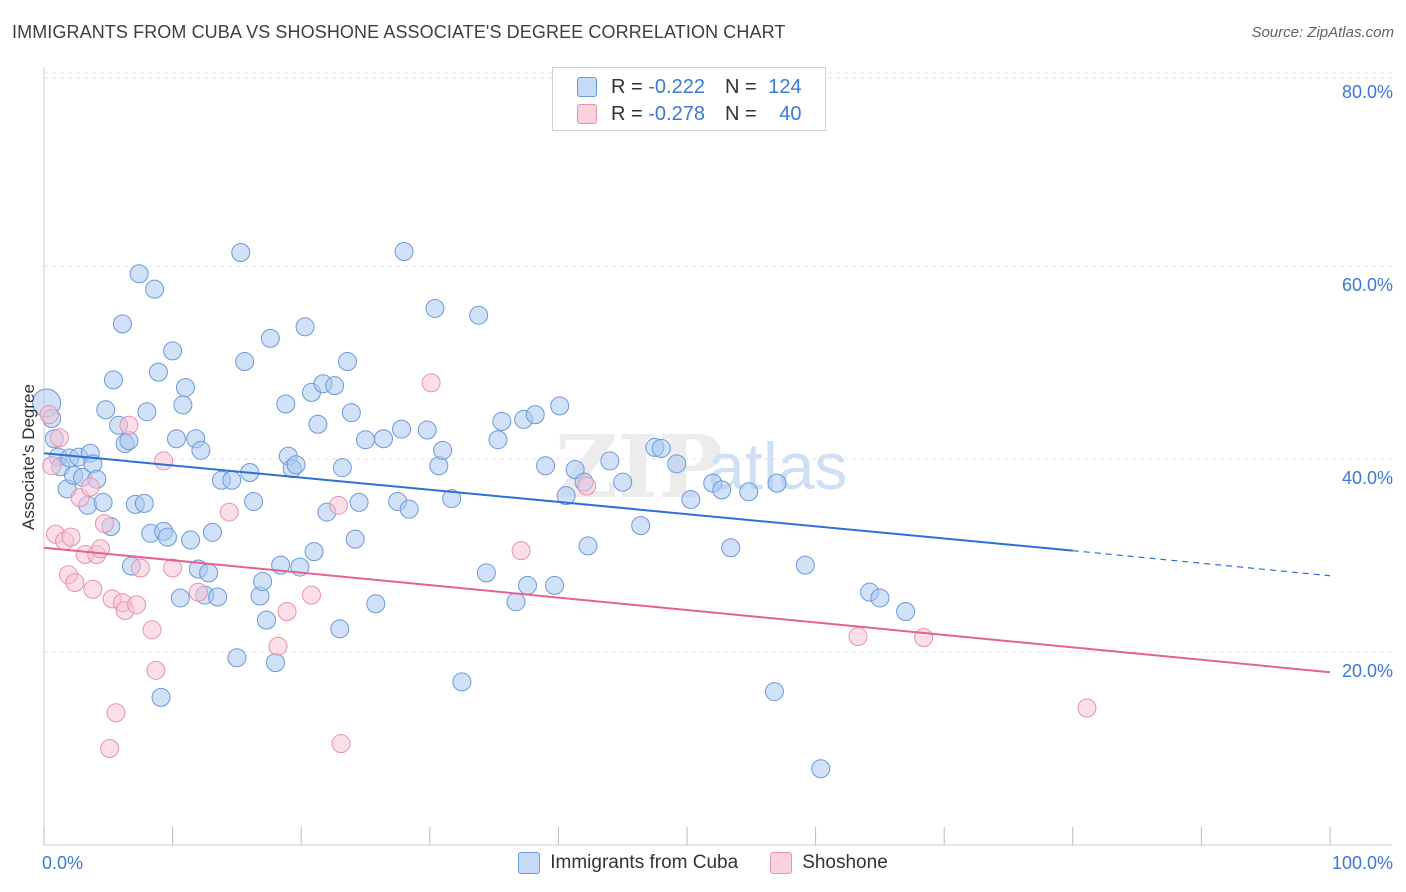 This screenshot has height=892, width=1406. I want to click on series-legend: Immigrants from Cuba Shoshone, so click(703, 863).